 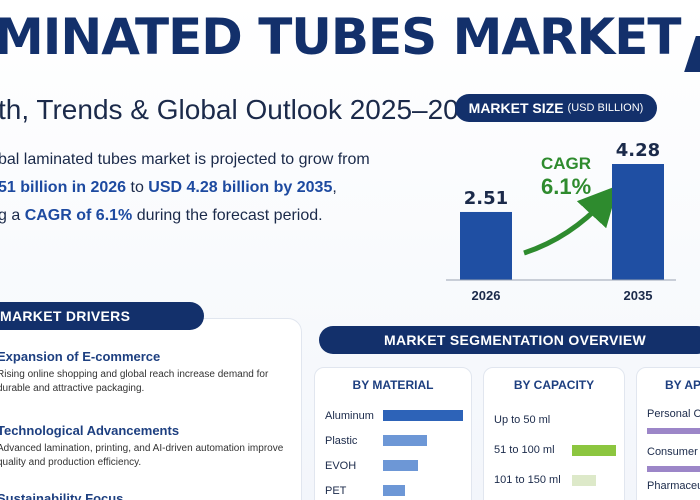 What do you see at coordinates (516, 108) in the screenshot?
I see `market-size-label: MARKET SIZE` at bounding box center [516, 108].